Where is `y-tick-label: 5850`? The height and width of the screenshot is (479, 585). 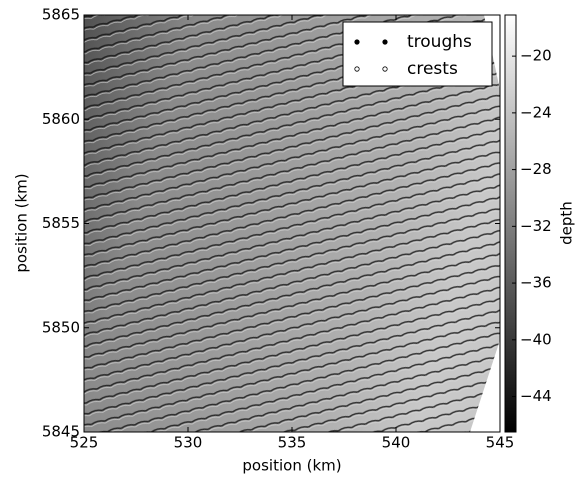 y-tick-label: 5850 is located at coordinates (61, 327).